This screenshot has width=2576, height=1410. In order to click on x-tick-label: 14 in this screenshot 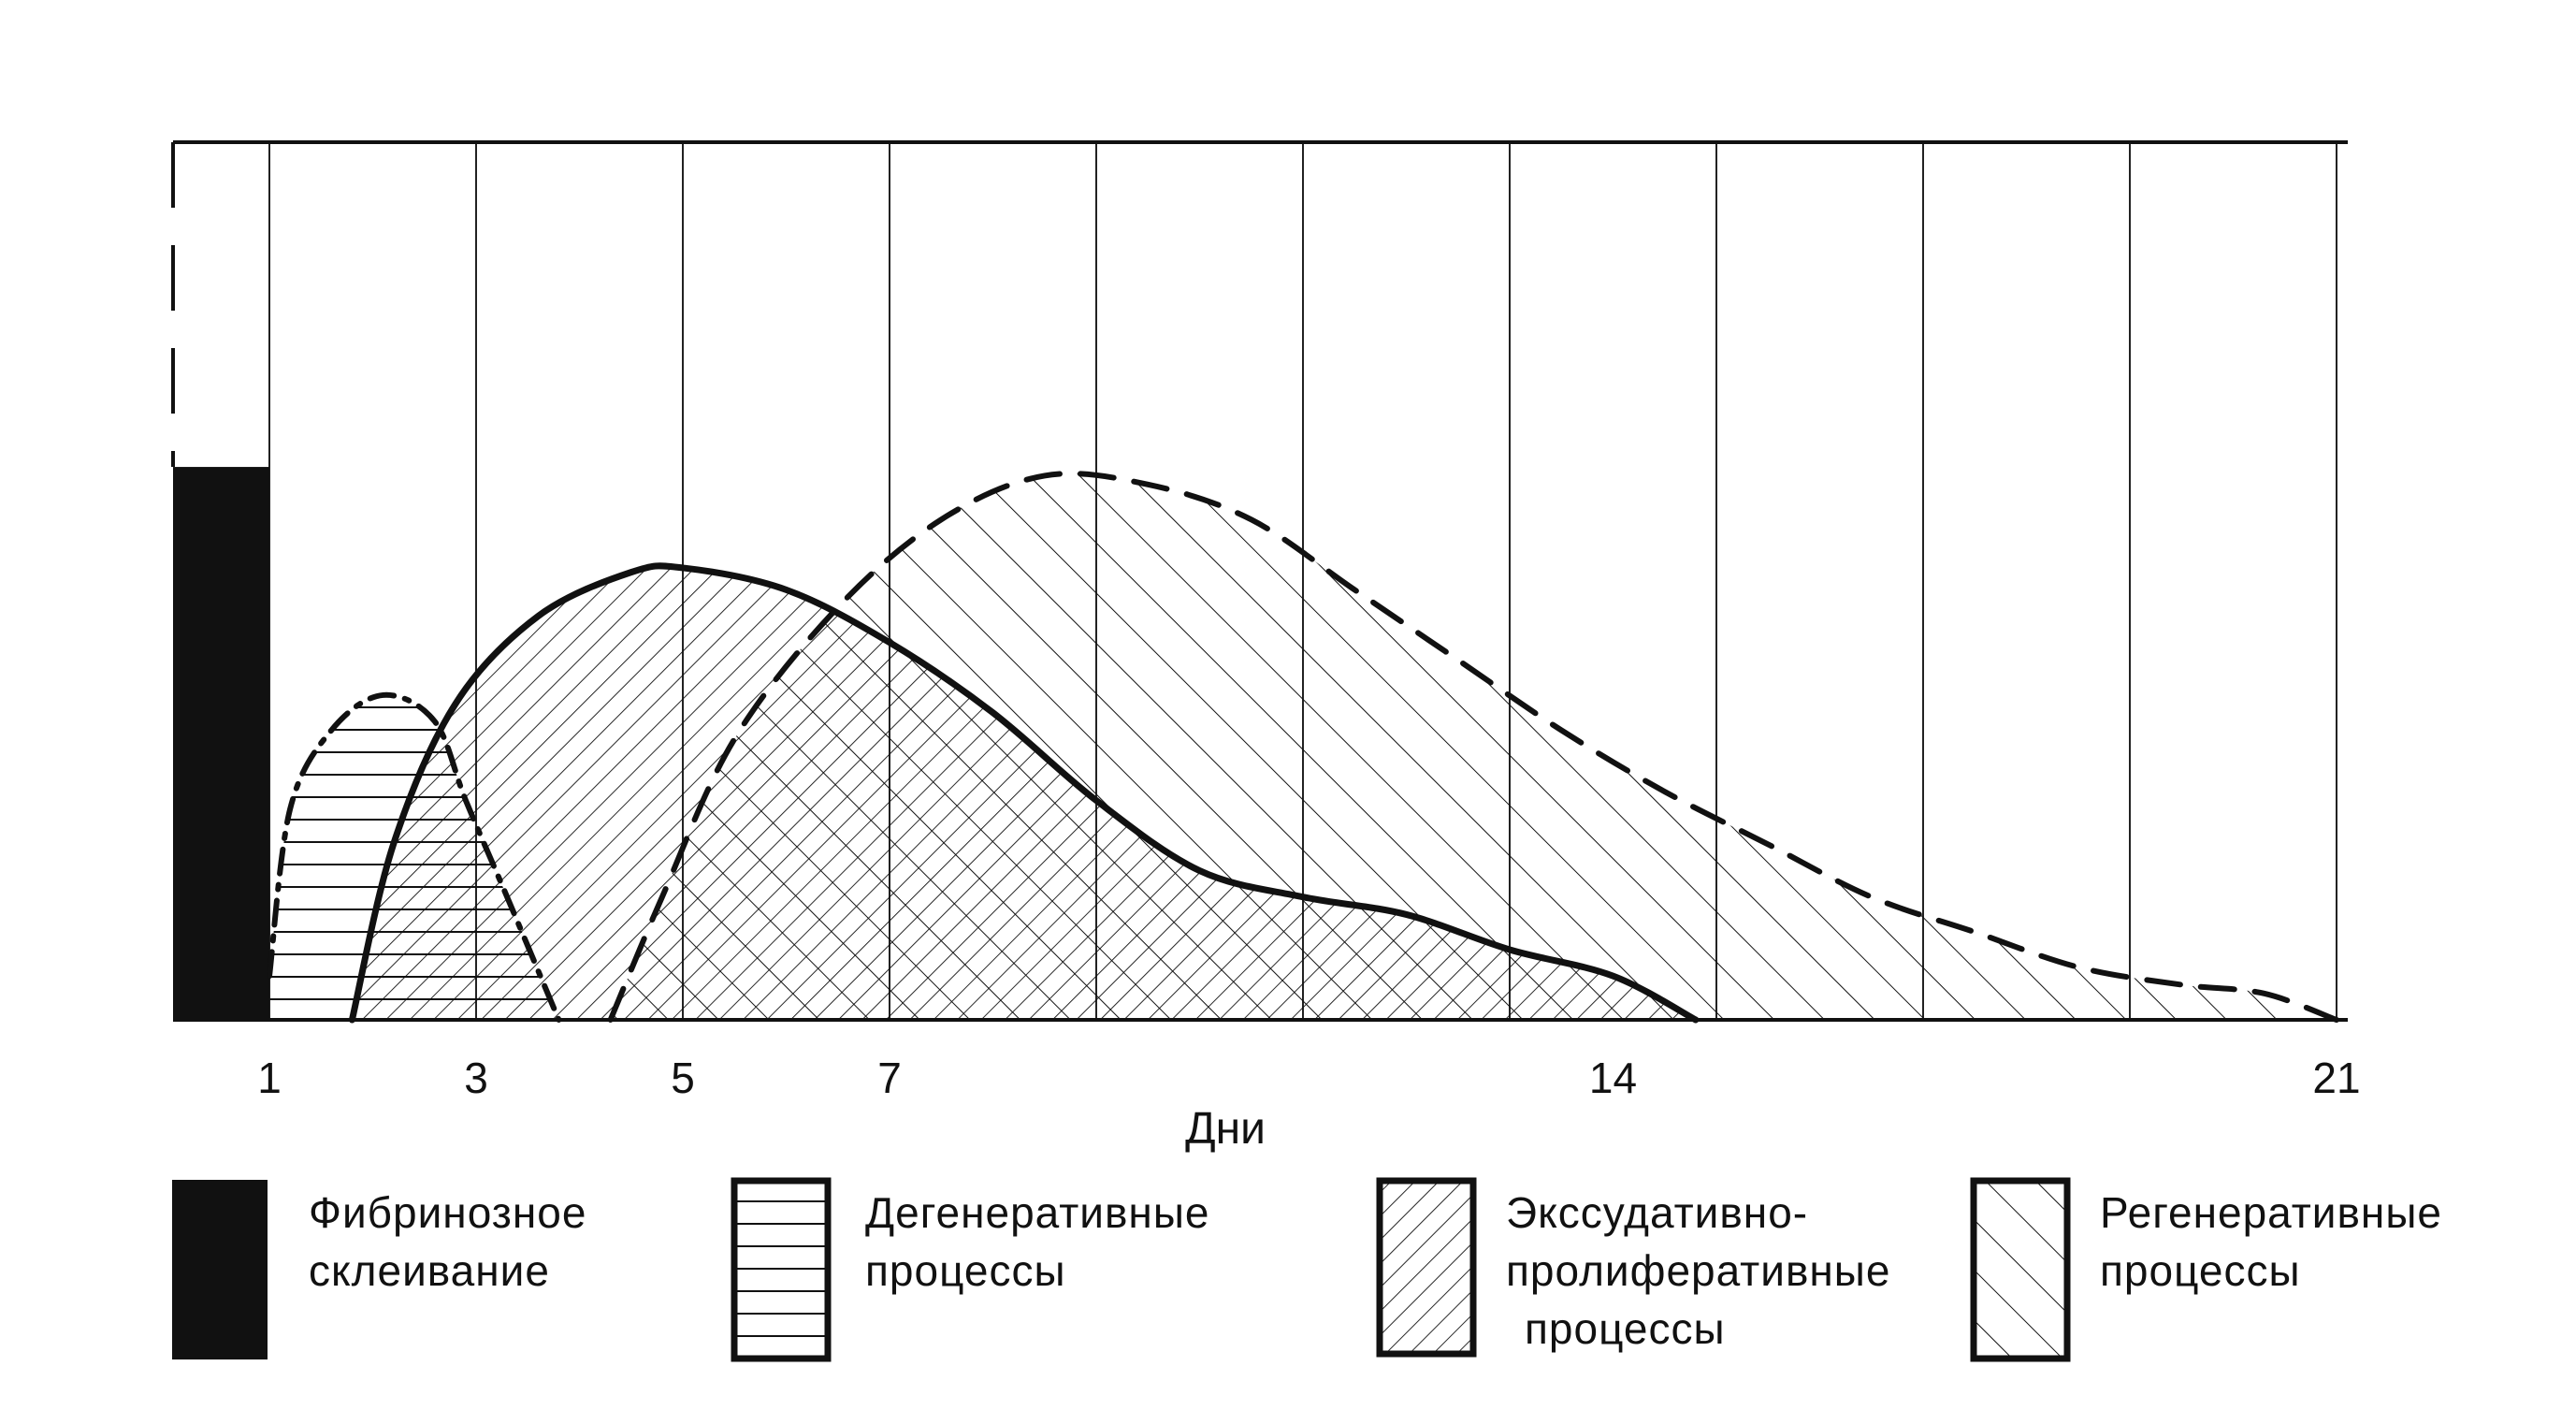, I will do `click(1613, 1078)`.